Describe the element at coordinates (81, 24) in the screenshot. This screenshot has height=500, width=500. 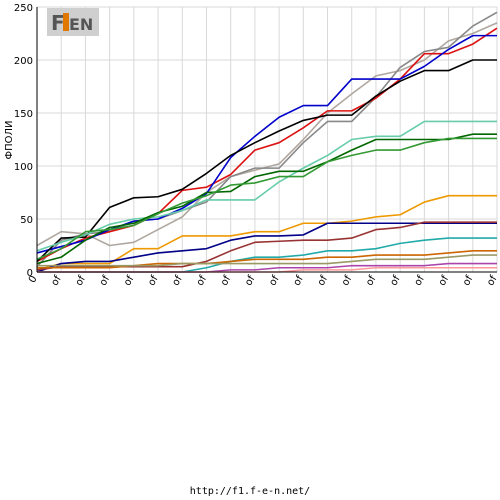
I see `svg-text: EN` at that location.